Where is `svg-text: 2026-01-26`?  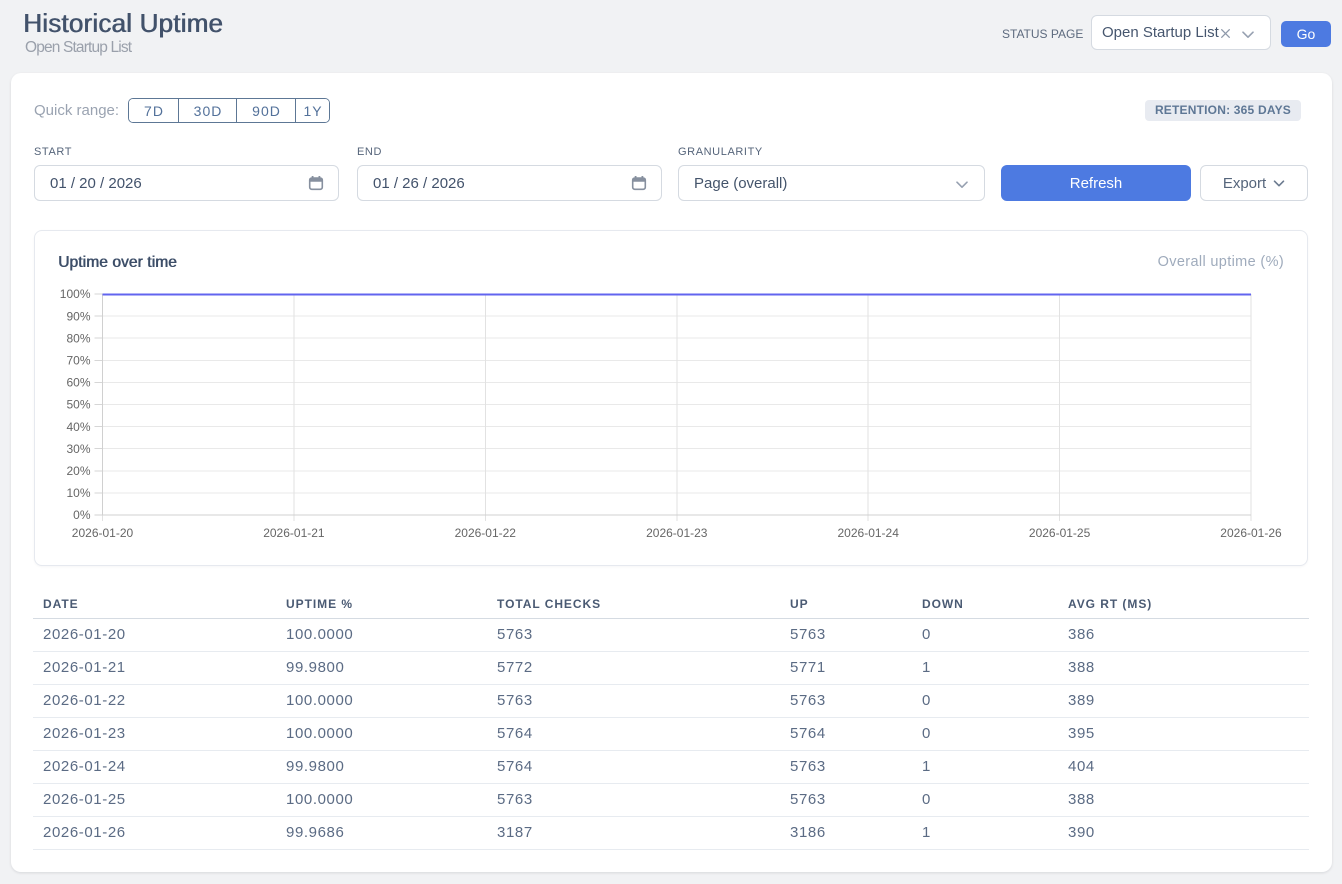
svg-text: 2026-01-26 is located at coordinates (1251, 533).